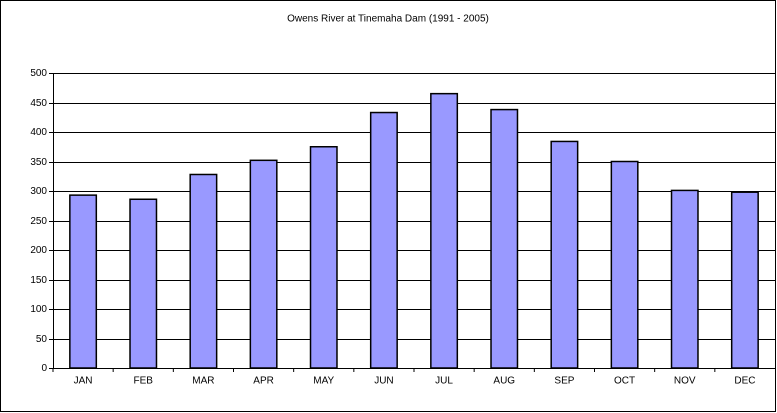 This screenshot has height=413, width=777. I want to click on y-tick-label: 150, so click(38, 280).